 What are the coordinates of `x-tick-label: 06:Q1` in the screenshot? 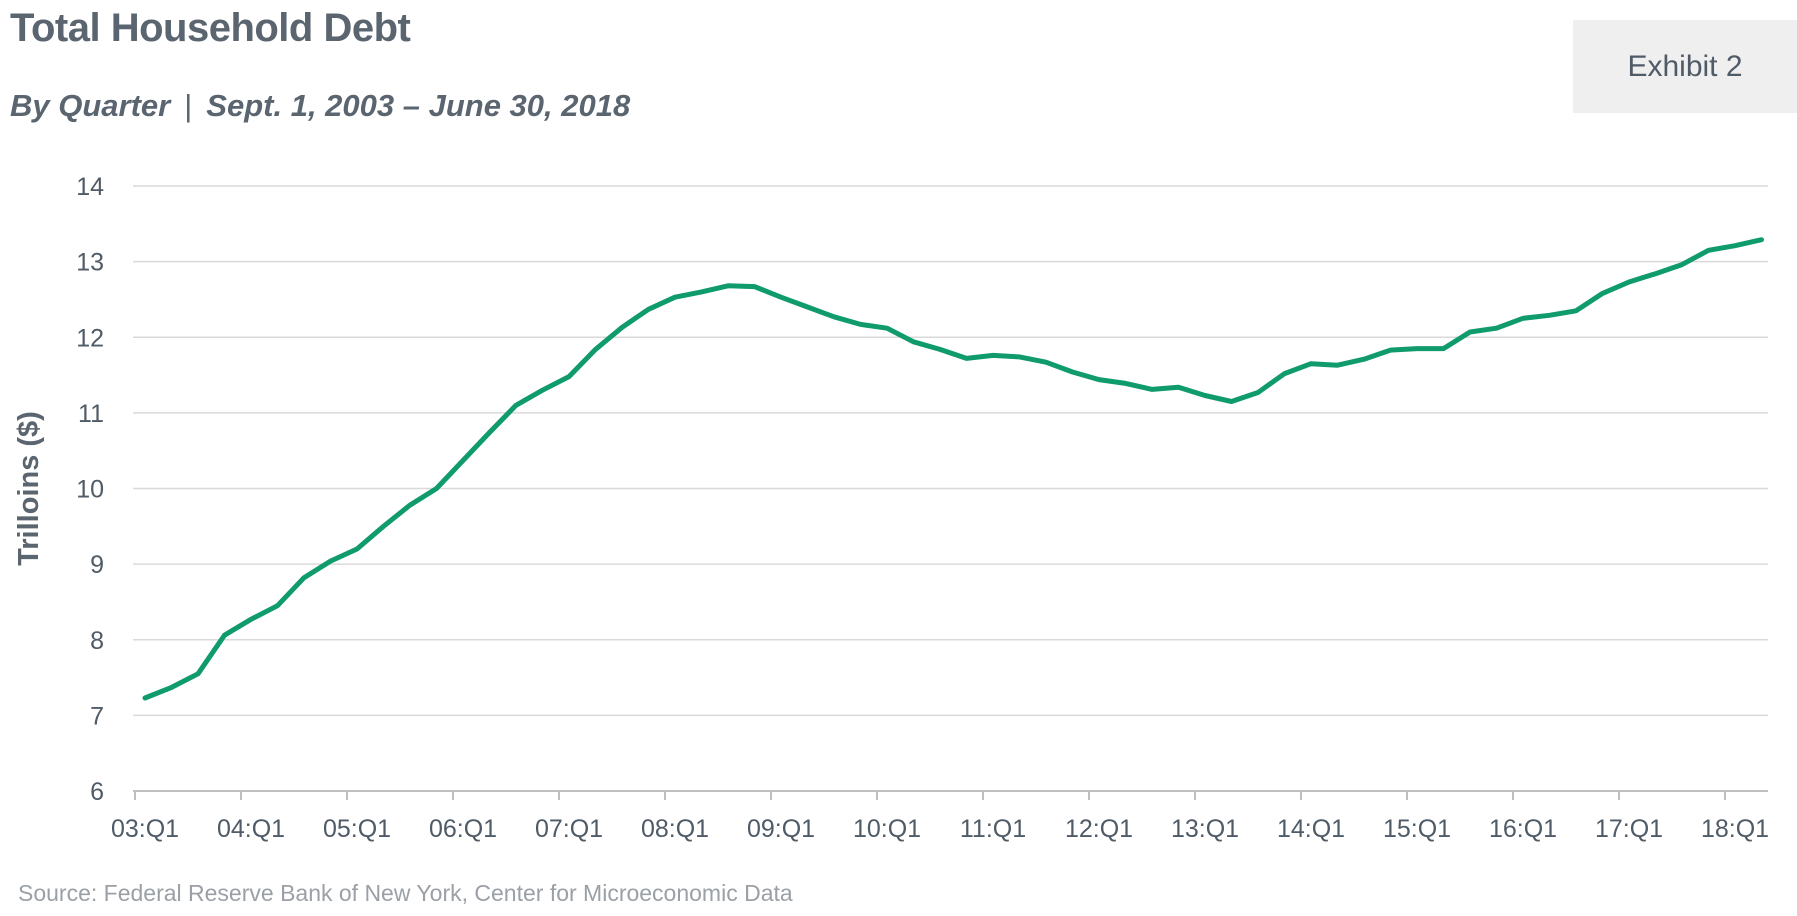 It's located at (463, 829).